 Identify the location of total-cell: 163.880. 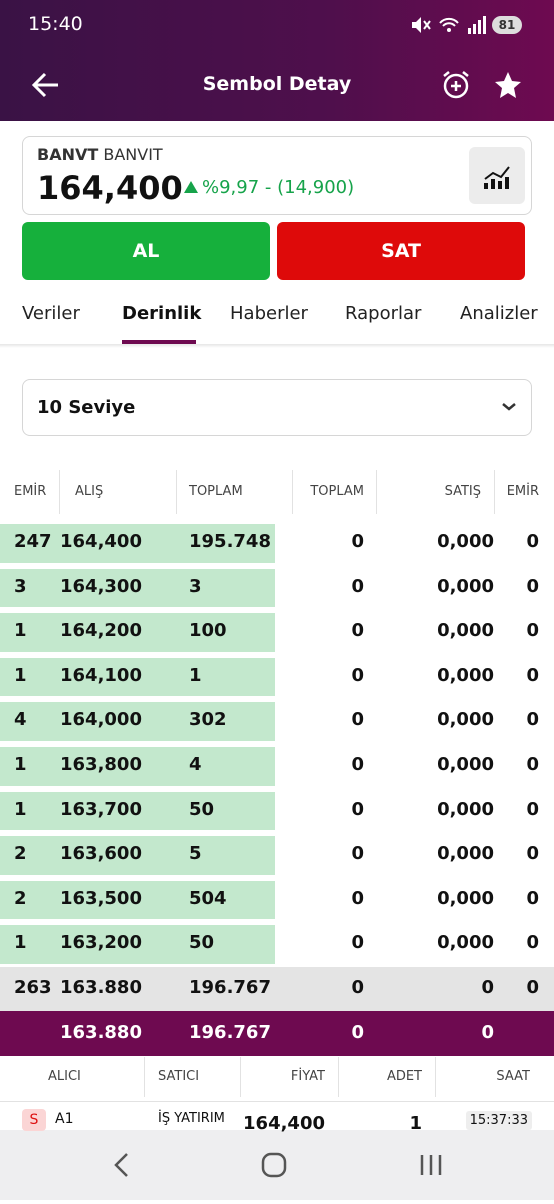
(101, 1032).